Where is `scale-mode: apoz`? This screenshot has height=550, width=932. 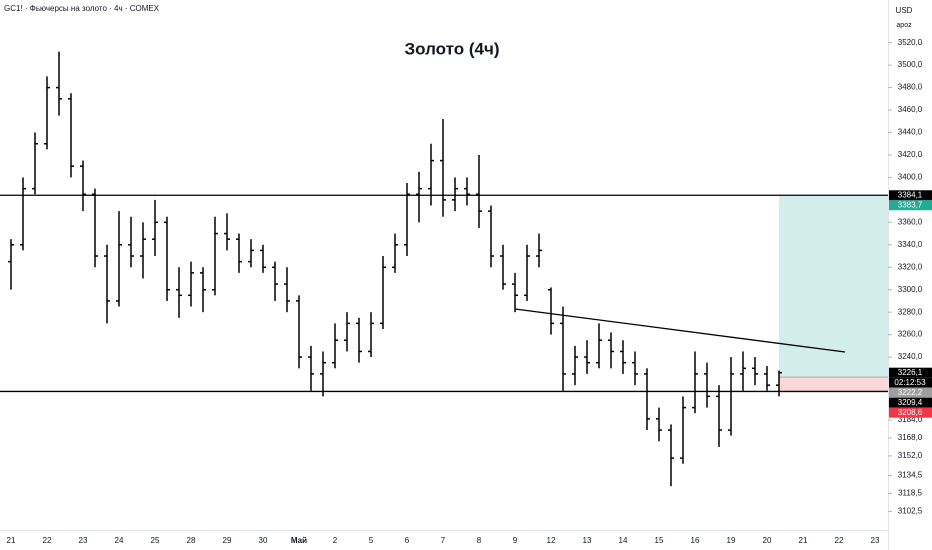 scale-mode: apoz is located at coordinates (904, 25).